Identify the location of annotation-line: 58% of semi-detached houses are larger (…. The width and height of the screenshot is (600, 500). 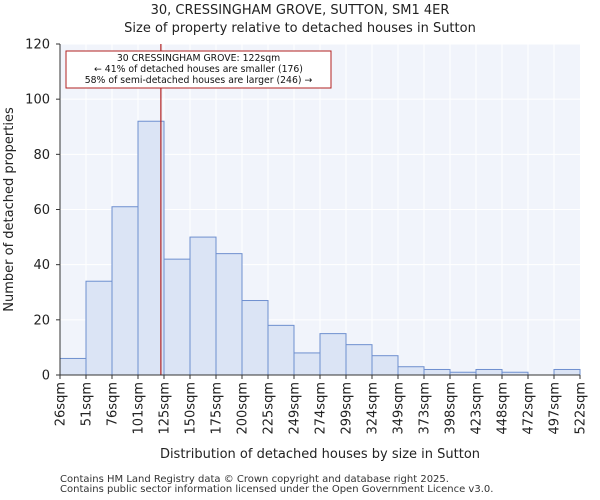
(199, 80).